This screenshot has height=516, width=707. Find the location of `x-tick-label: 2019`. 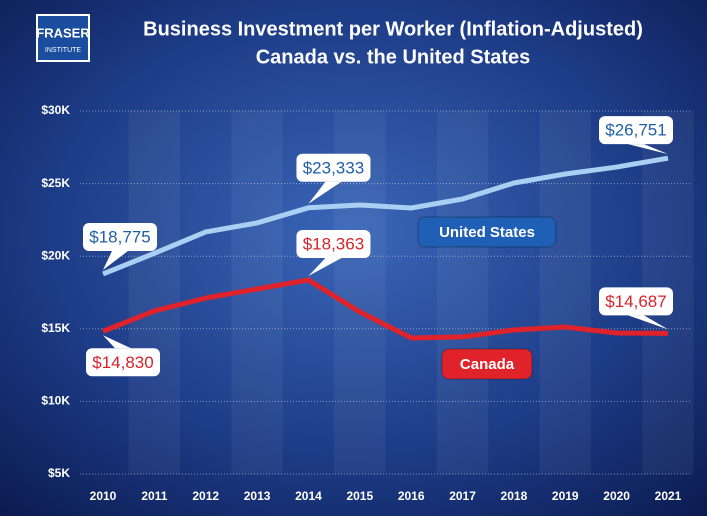

x-tick-label: 2019 is located at coordinates (565, 496).